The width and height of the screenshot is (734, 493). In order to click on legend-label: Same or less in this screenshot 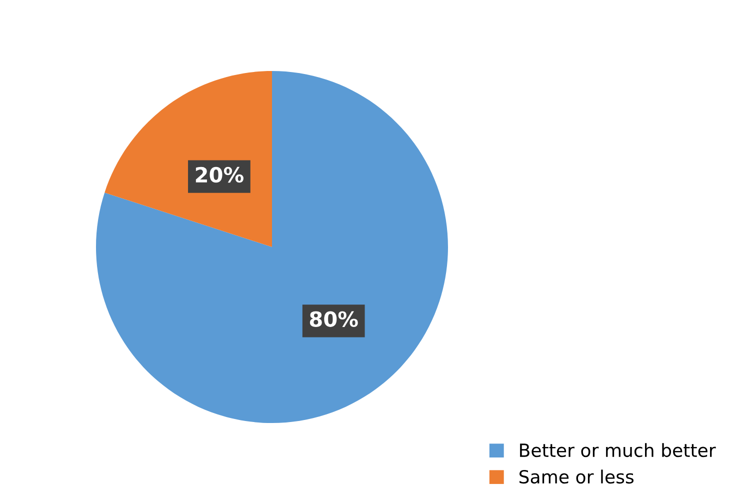, I will do `click(576, 477)`.